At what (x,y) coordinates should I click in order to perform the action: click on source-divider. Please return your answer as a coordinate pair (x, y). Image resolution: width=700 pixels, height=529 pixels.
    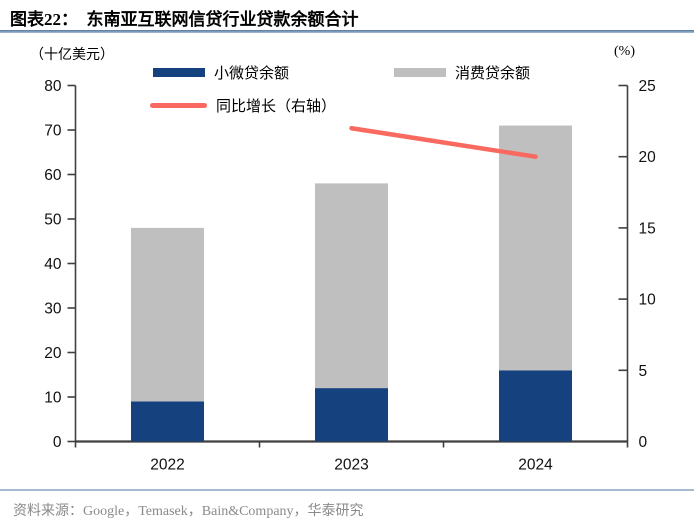
    Looking at the image, I should click on (347, 490).